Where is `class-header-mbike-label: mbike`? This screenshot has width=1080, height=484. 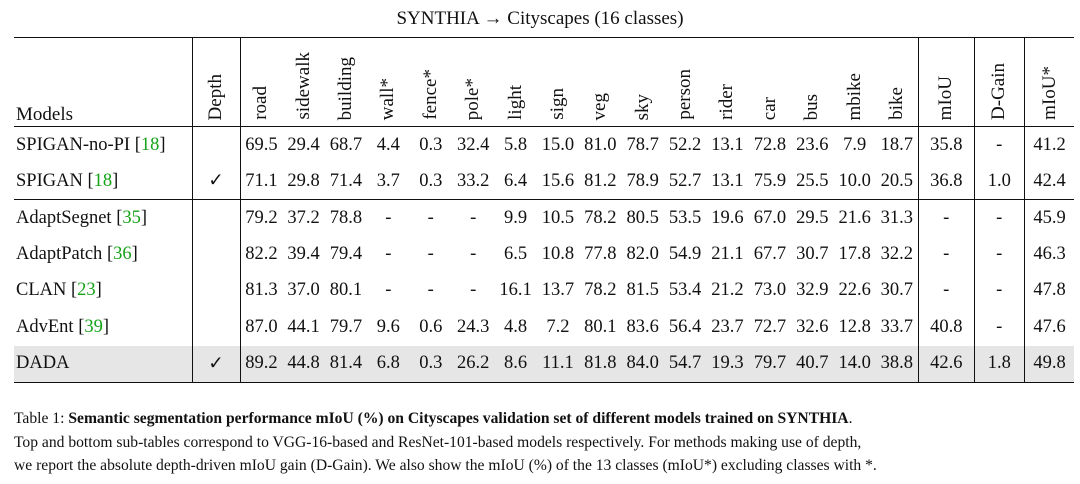
class-header-mbike-label: mbike is located at coordinates (854, 96).